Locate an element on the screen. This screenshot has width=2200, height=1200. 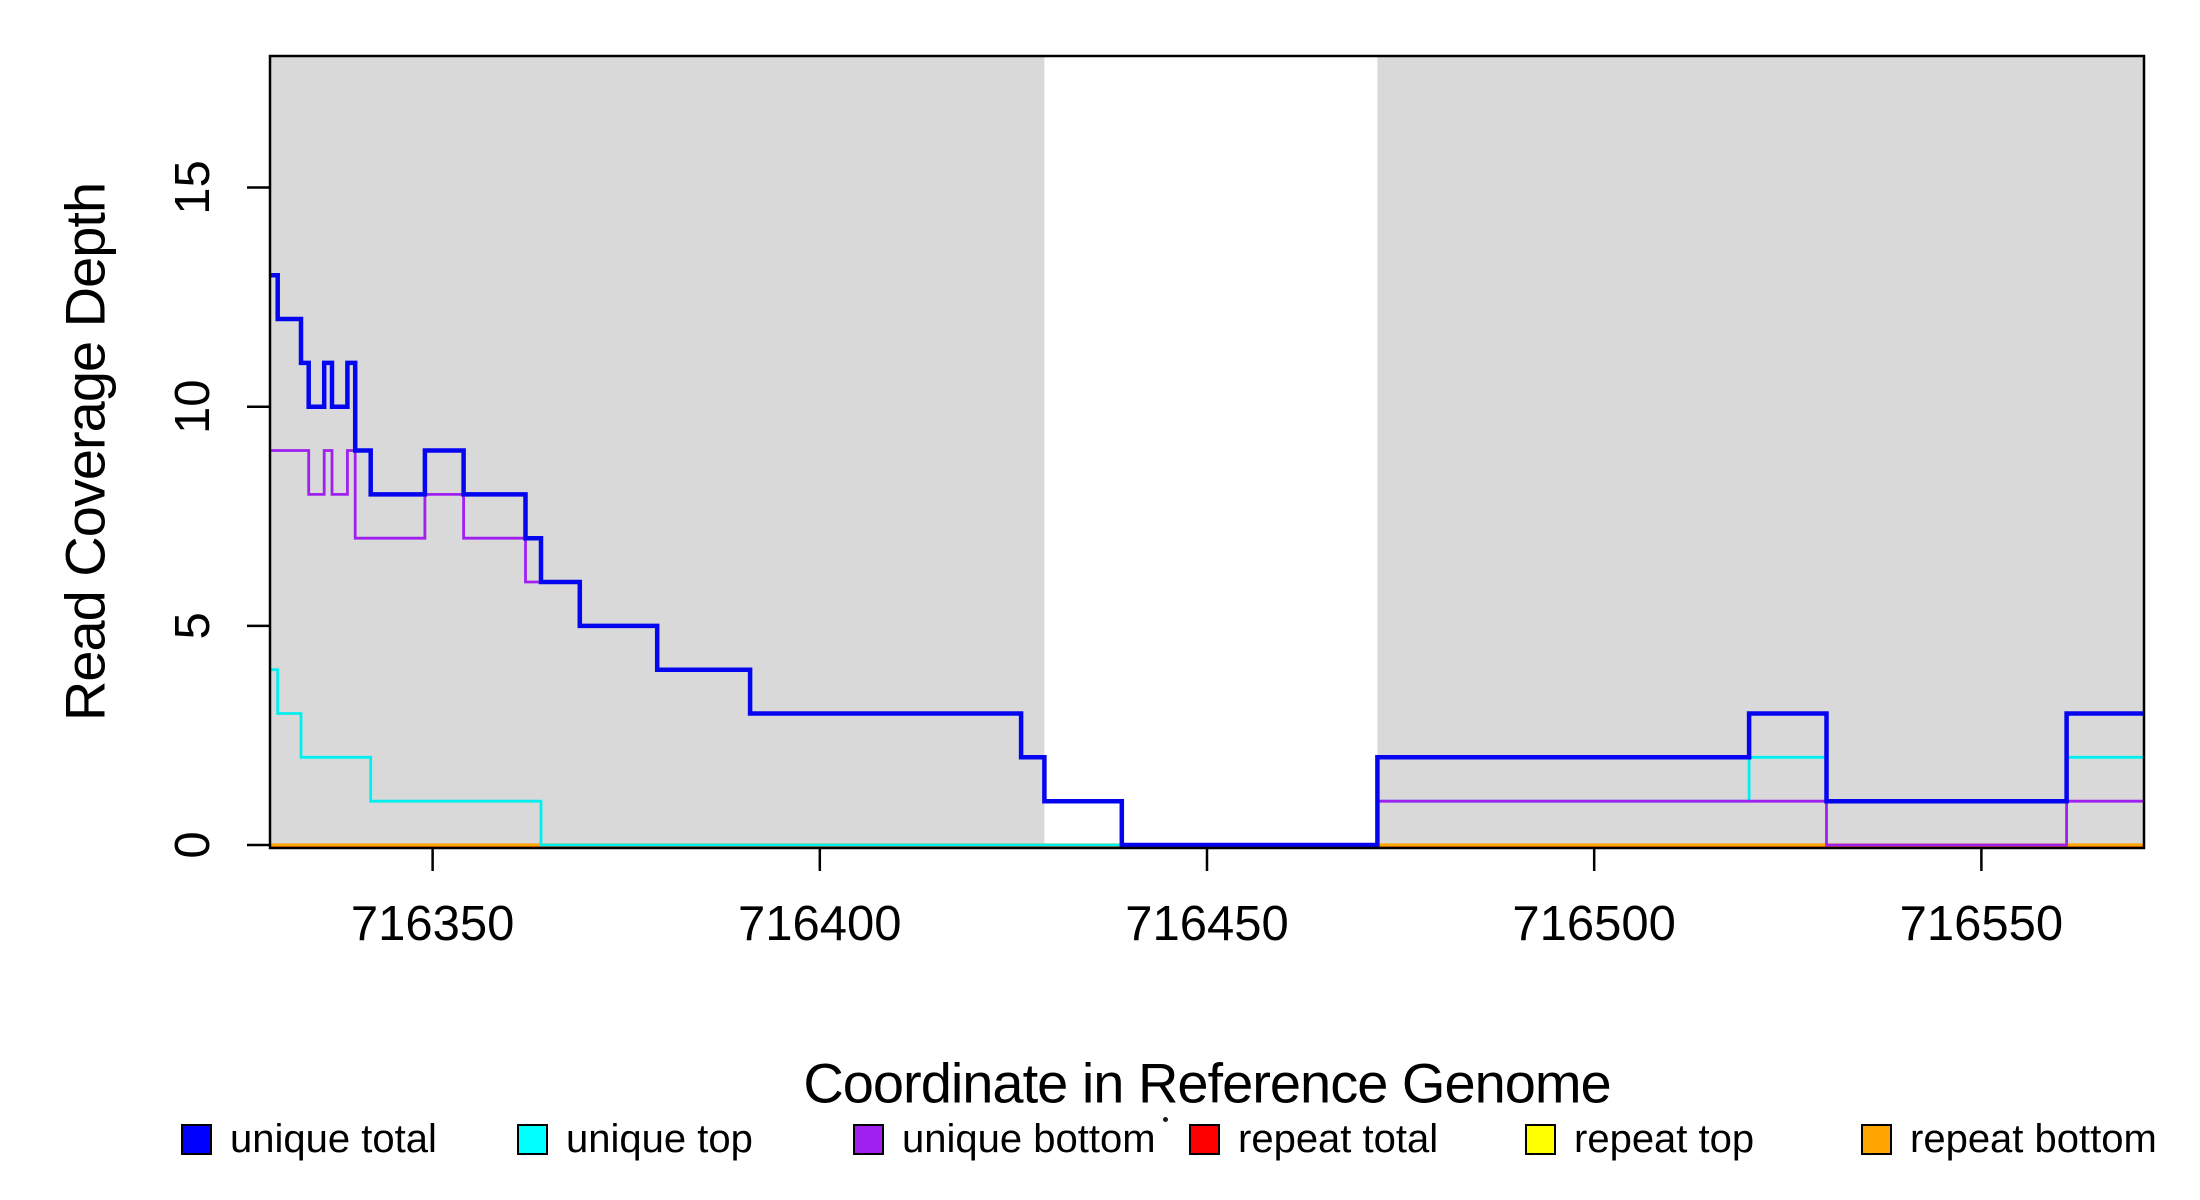
legend-item-repeat-total: repeat total is located at coordinates (1314, 1138).